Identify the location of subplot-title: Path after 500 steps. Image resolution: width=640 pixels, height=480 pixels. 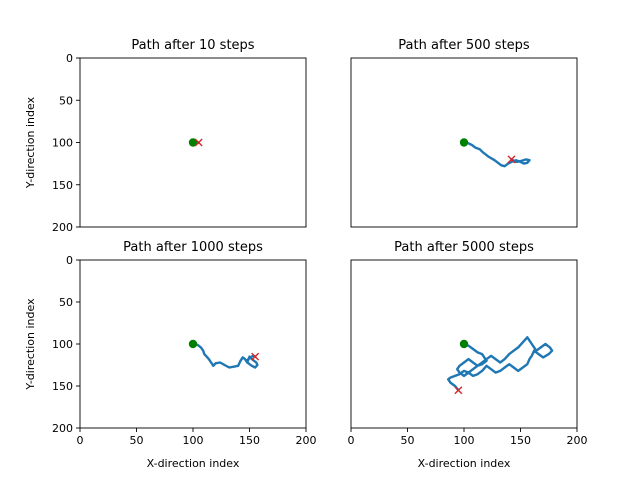
(464, 45).